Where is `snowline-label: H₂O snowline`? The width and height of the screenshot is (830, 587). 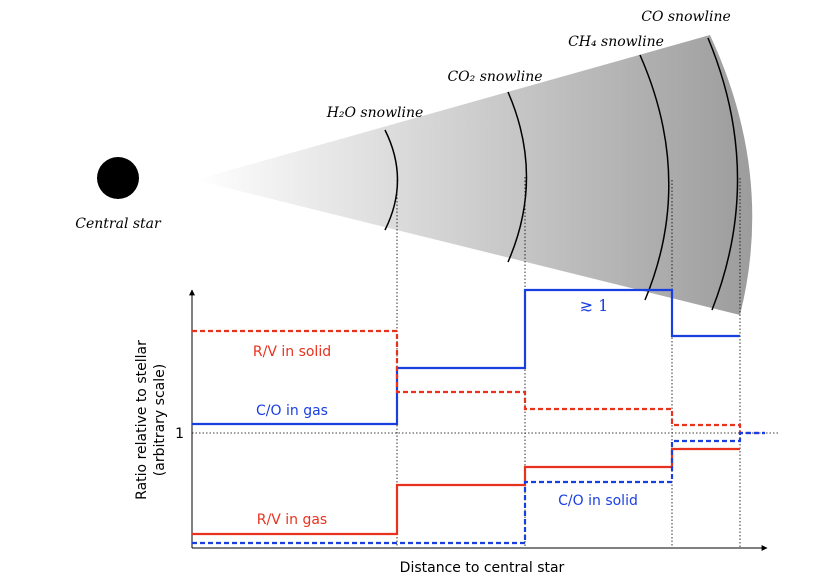 snowline-label: H₂O snowline is located at coordinates (375, 113).